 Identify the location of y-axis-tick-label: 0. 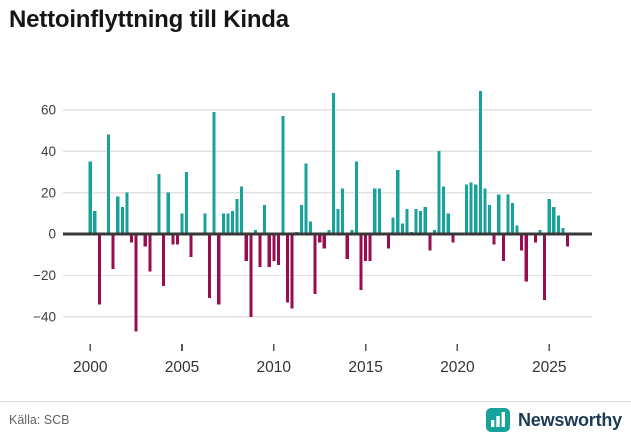
(52, 234).